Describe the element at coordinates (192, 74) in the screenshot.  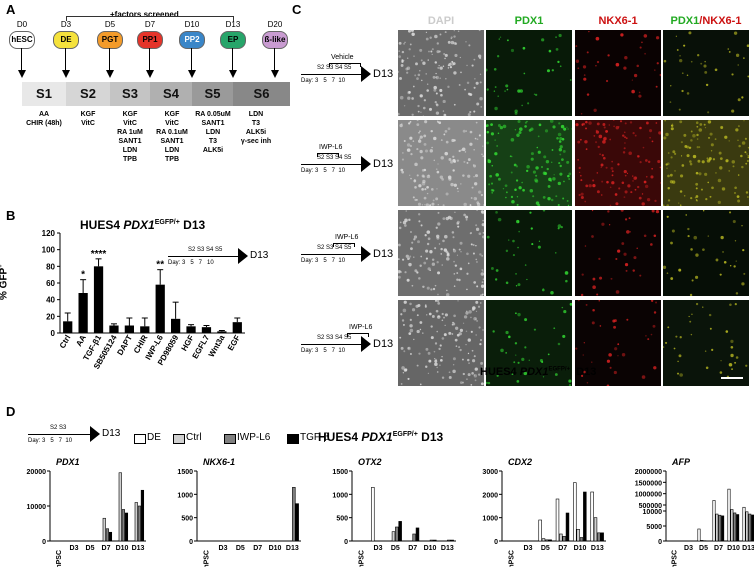
I see `node-arrow-head` at that location.